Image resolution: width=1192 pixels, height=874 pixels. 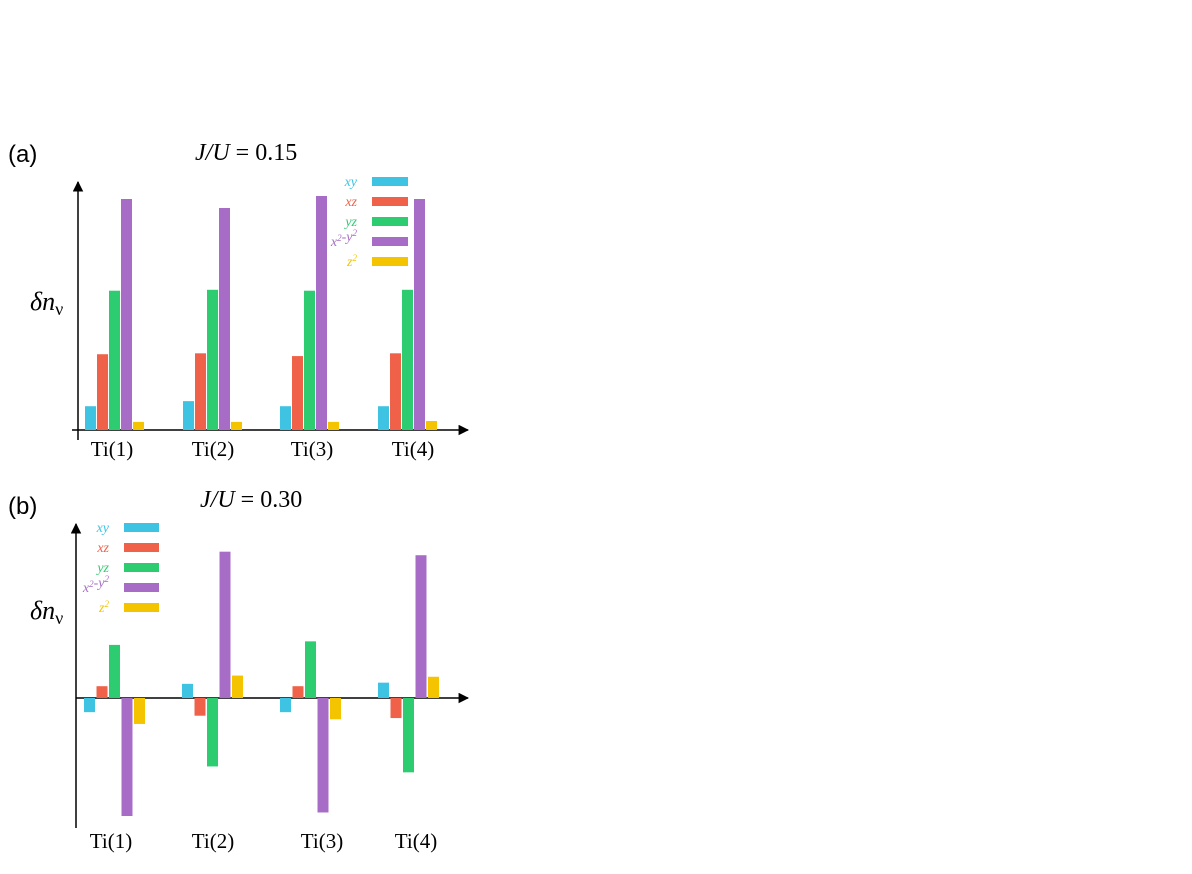 What do you see at coordinates (261, 683) in the screenshot?
I see `panel-b-bars` at bounding box center [261, 683].